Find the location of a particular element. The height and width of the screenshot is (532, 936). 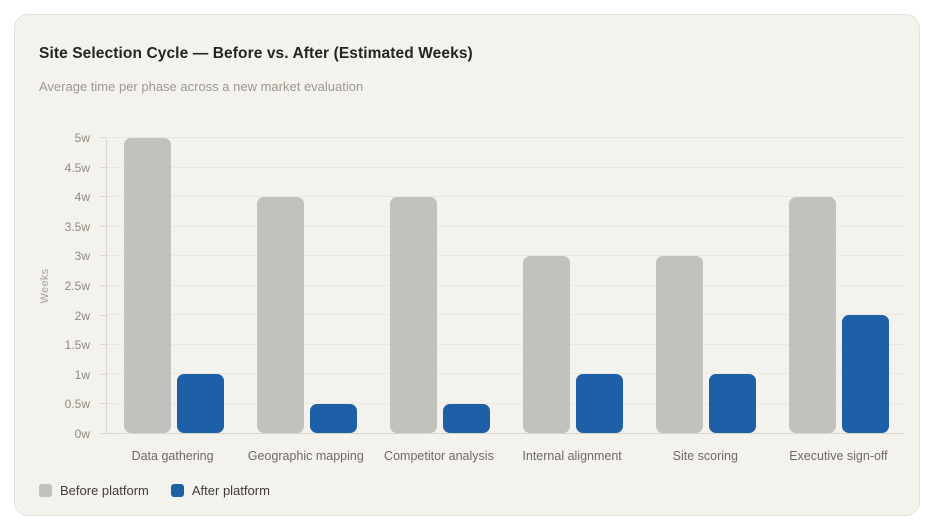

bar-group-internal-alignment is located at coordinates (572, 285).